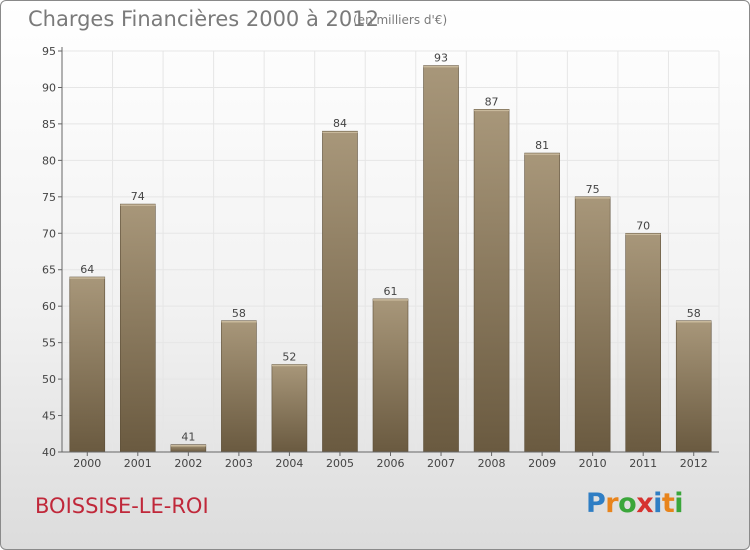 The height and width of the screenshot is (550, 750). I want to click on data-label: 84, so click(340, 123).